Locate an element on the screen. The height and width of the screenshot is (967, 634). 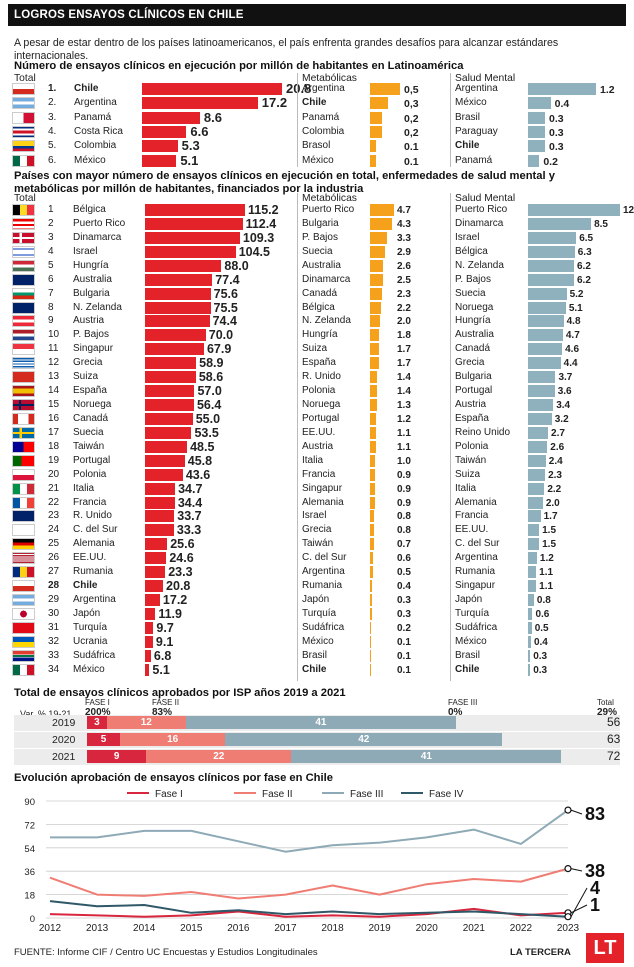
country-label: Noruega is located at coordinates (321, 405).